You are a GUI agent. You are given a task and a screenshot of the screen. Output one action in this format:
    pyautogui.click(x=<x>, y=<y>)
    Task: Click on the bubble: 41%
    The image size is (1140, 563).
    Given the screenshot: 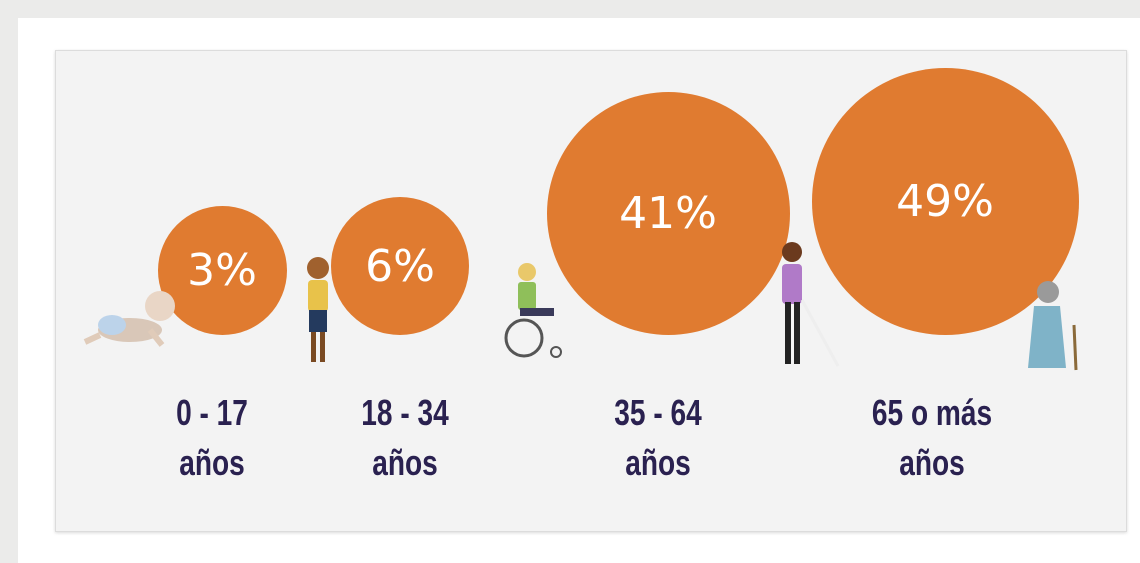 What is the action you would take?
    pyautogui.click(x=668, y=213)
    